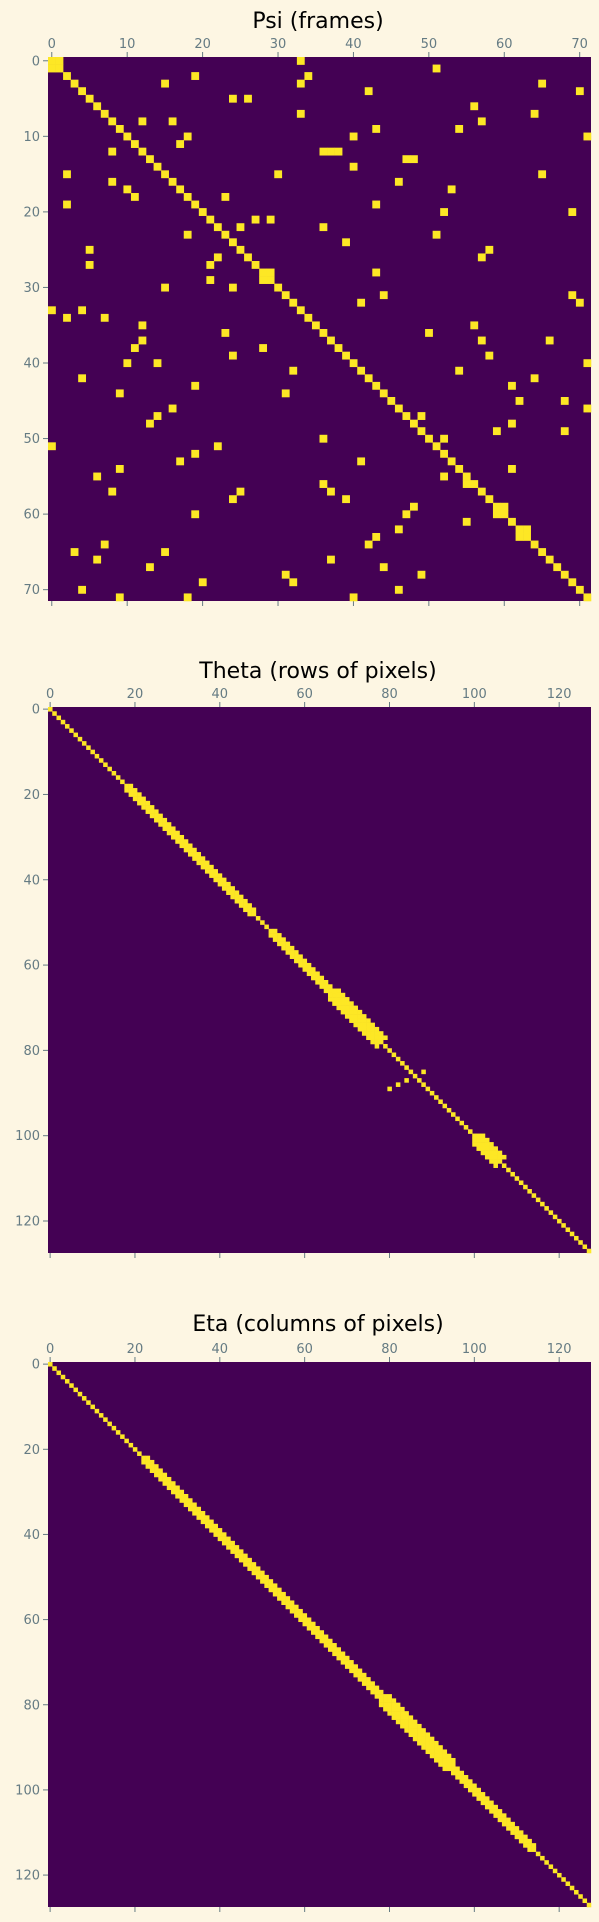 The width and height of the screenshot is (599, 1922). I want to click on y-tick-label: 70, so click(31, 590).